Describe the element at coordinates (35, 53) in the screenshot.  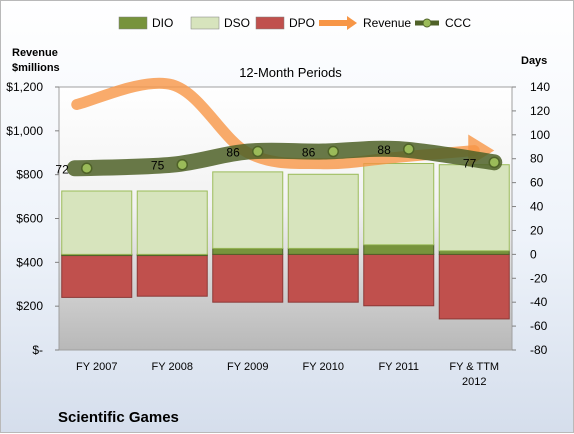
I see `left-axis-title: Revenue` at that location.